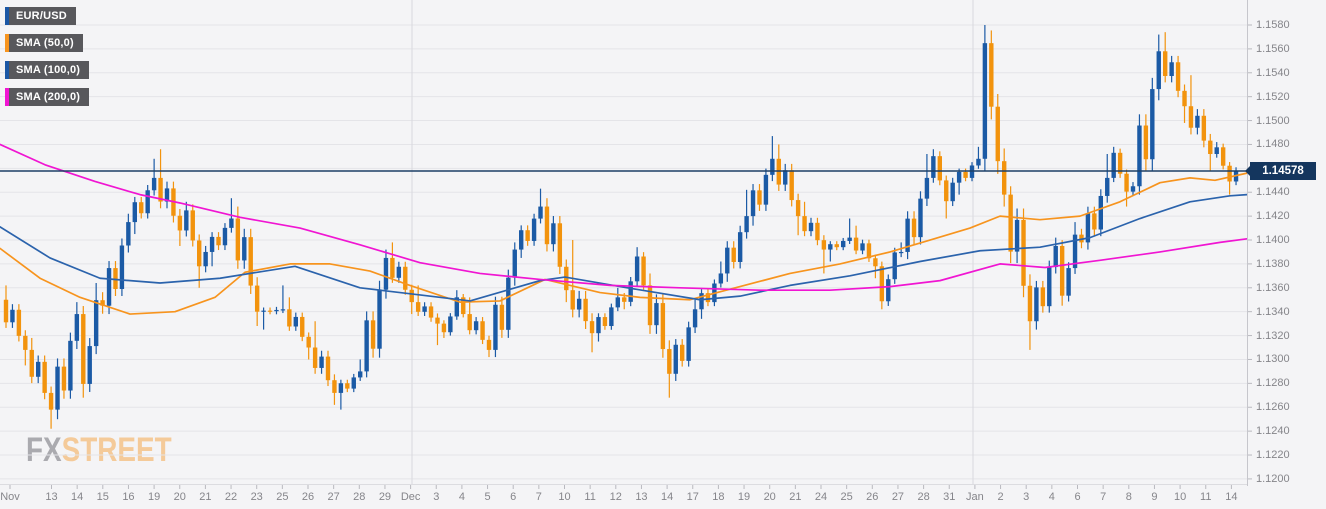 This screenshot has height=509, width=1326. What do you see at coordinates (1273, 431) in the screenshot?
I see `y-axis-label: 1.1240` at bounding box center [1273, 431].